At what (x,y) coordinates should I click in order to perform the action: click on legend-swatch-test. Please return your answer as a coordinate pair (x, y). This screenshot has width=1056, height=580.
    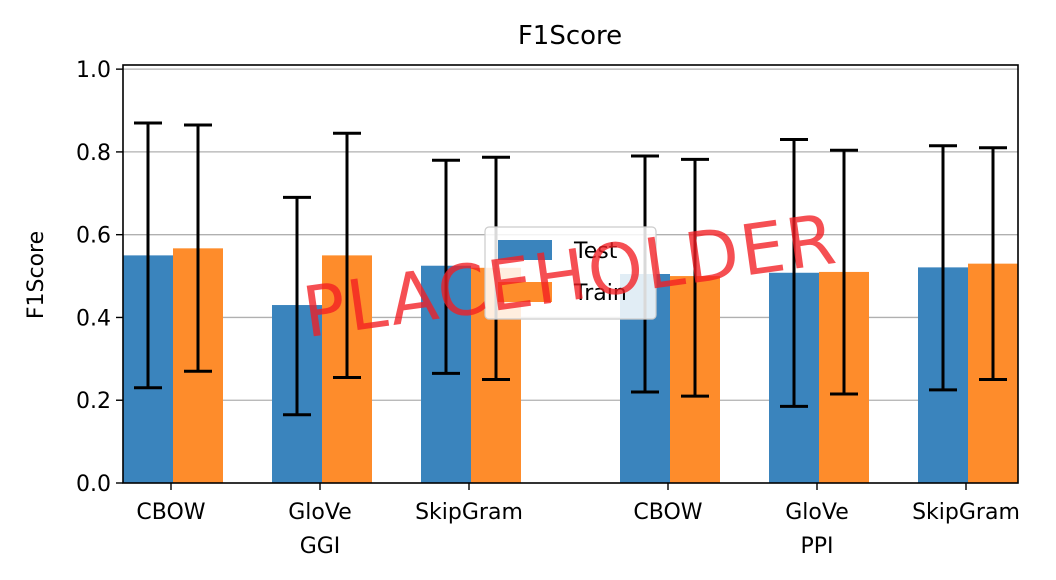
    Looking at the image, I should click on (525, 250).